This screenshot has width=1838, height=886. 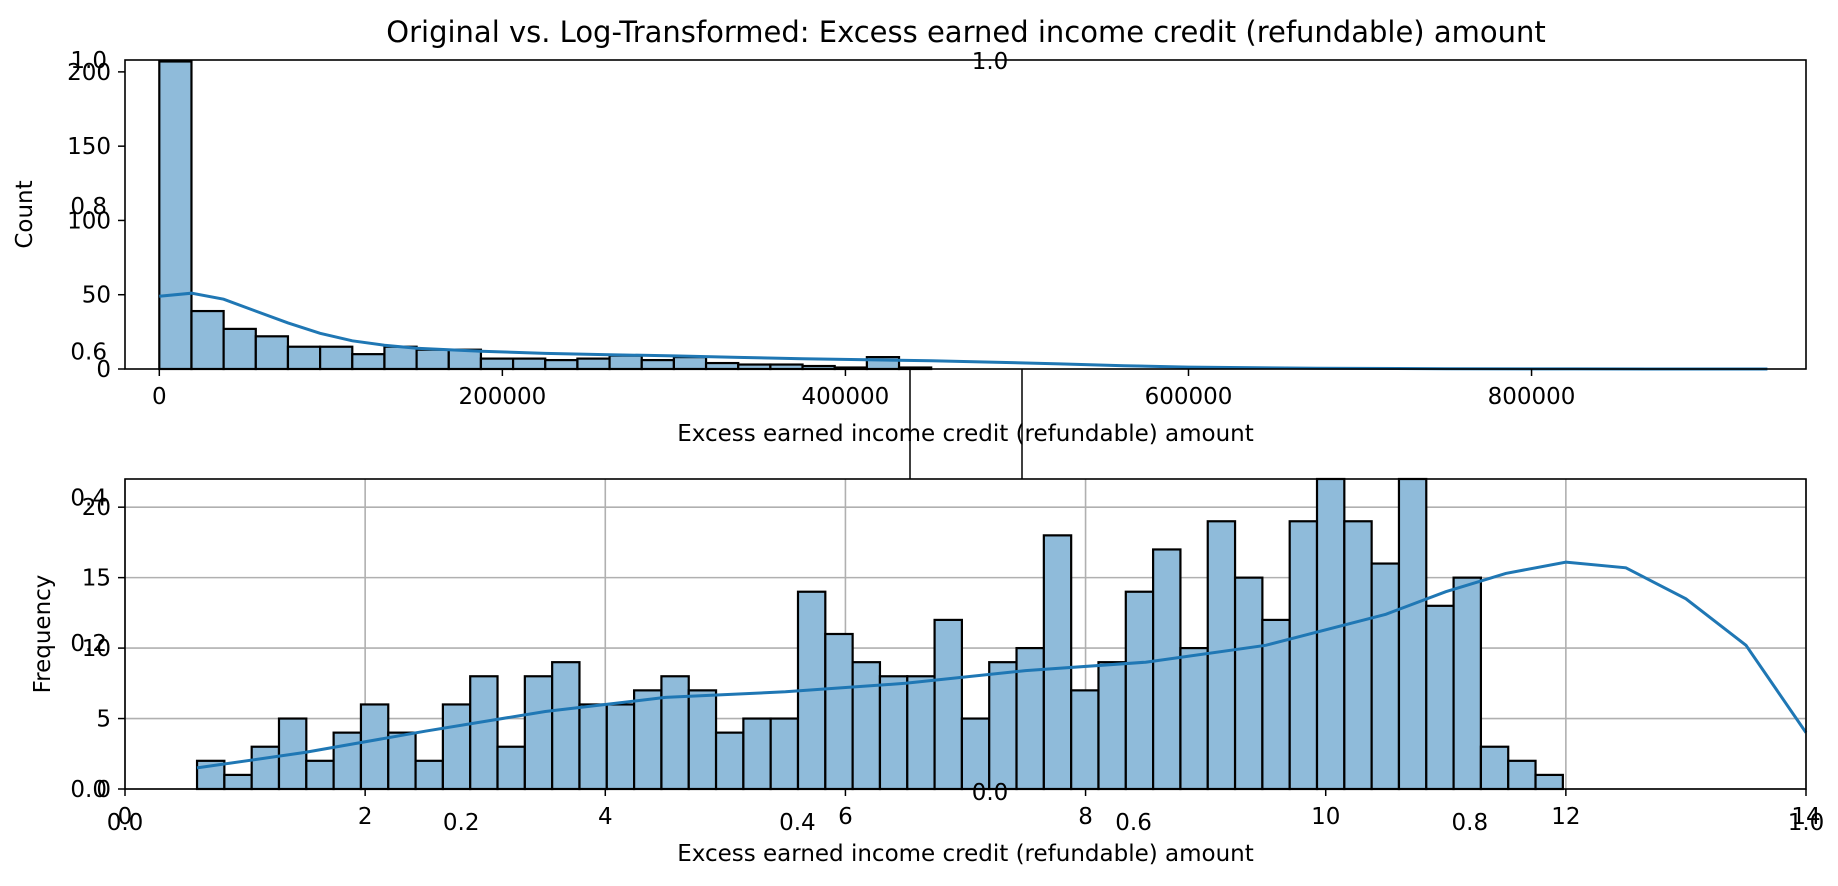 I want to click on x-tick-label: 800000, so click(x=1532, y=397).